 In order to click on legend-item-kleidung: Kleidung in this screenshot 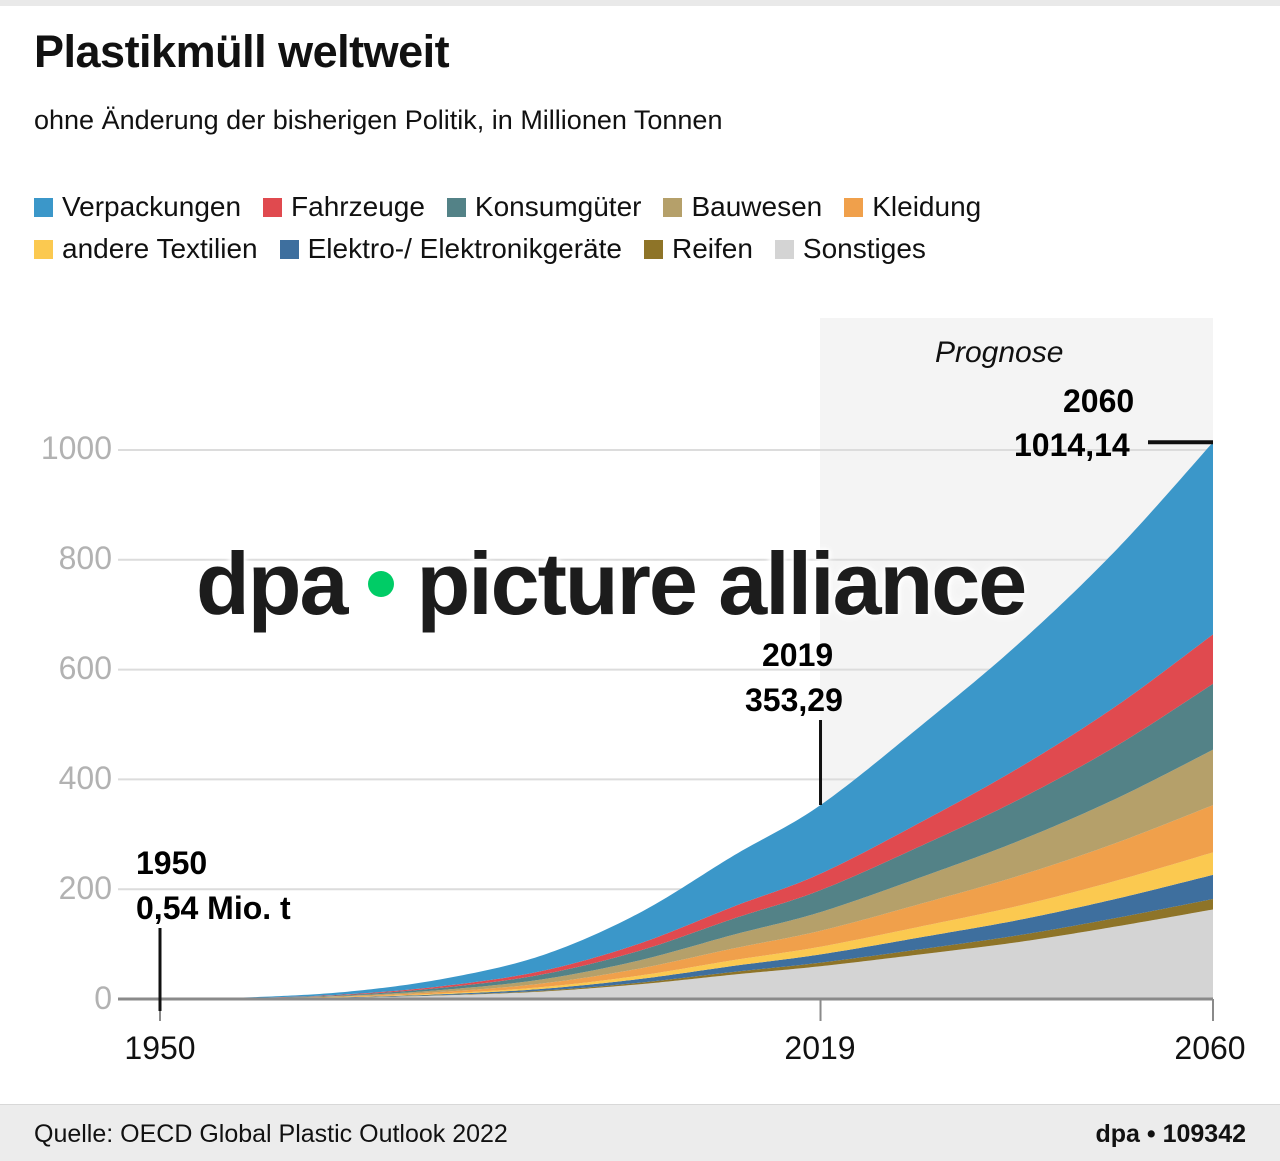, I will do `click(912, 207)`.